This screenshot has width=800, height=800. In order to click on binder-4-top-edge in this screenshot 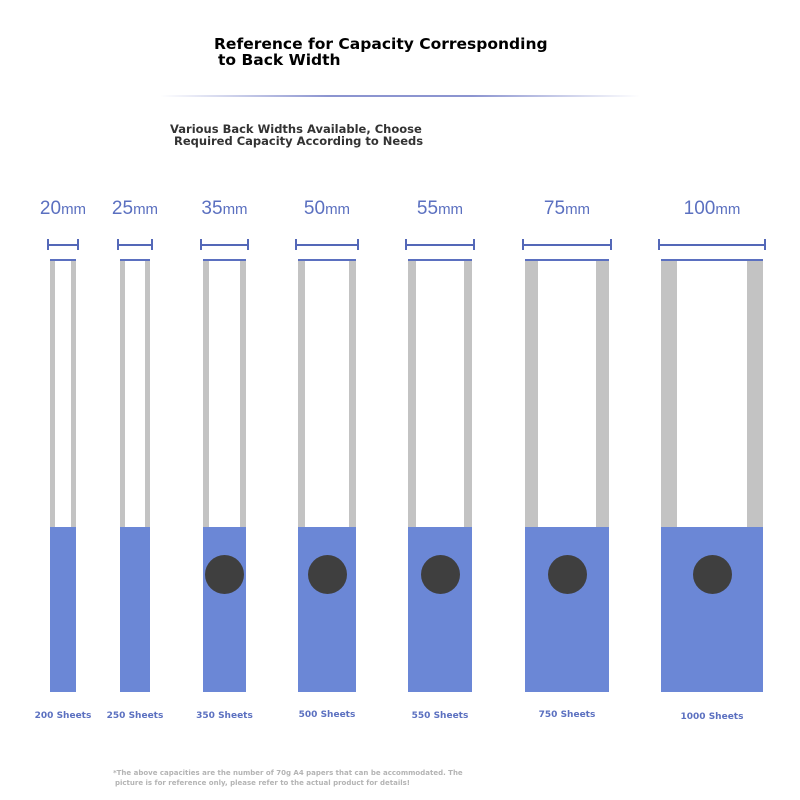, I will do `click(327, 260)`.